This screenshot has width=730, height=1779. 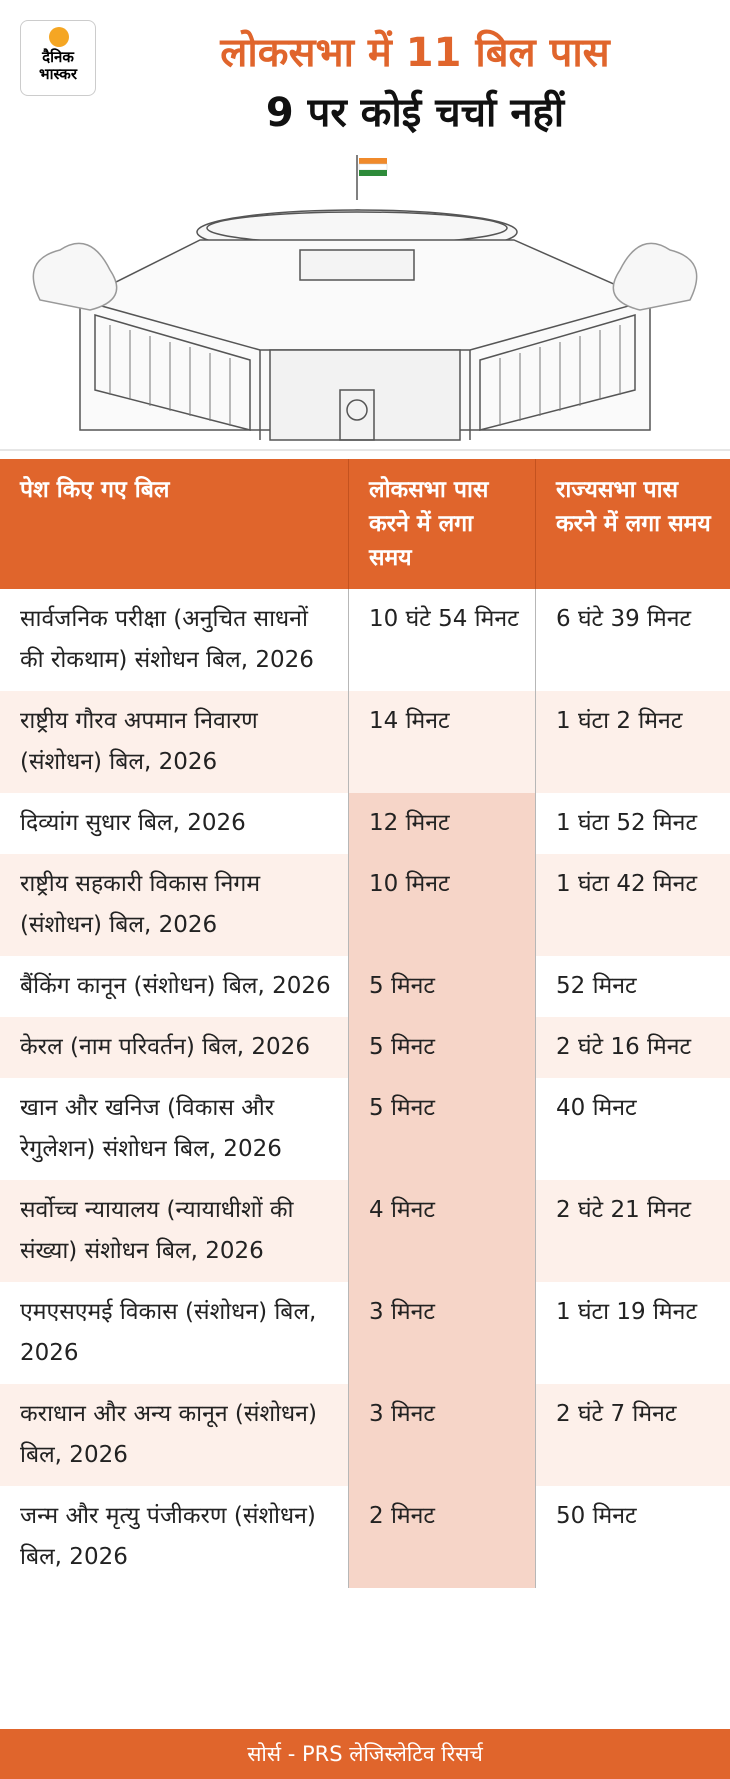 I want to click on title: लोकसभा में 11 बिल पास, so click(x=415, y=53).